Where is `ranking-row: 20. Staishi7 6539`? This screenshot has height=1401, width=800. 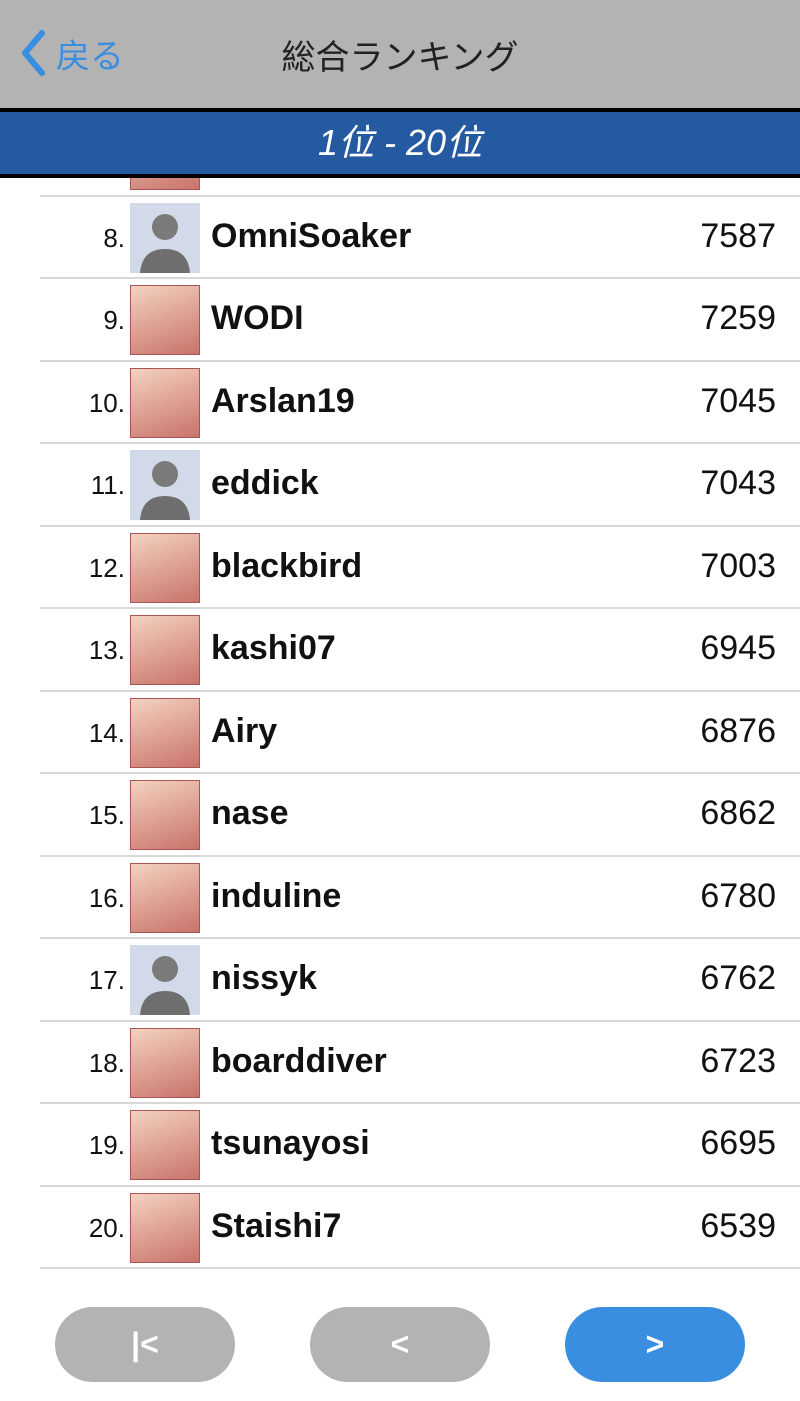 ranking-row: 20. Staishi7 6539 is located at coordinates (420, 1228).